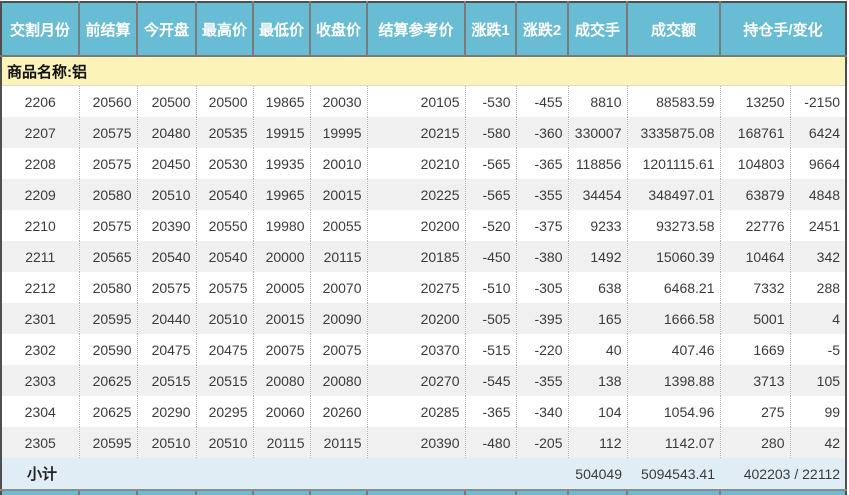  I want to click on cell-low: 20115, so click(282, 442).